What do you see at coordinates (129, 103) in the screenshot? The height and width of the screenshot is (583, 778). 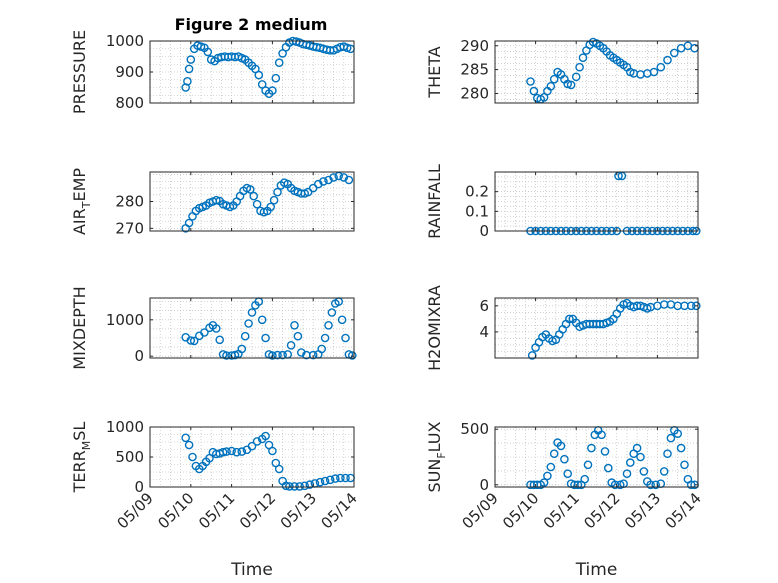 I see `y-tick-label: 800` at bounding box center [129, 103].